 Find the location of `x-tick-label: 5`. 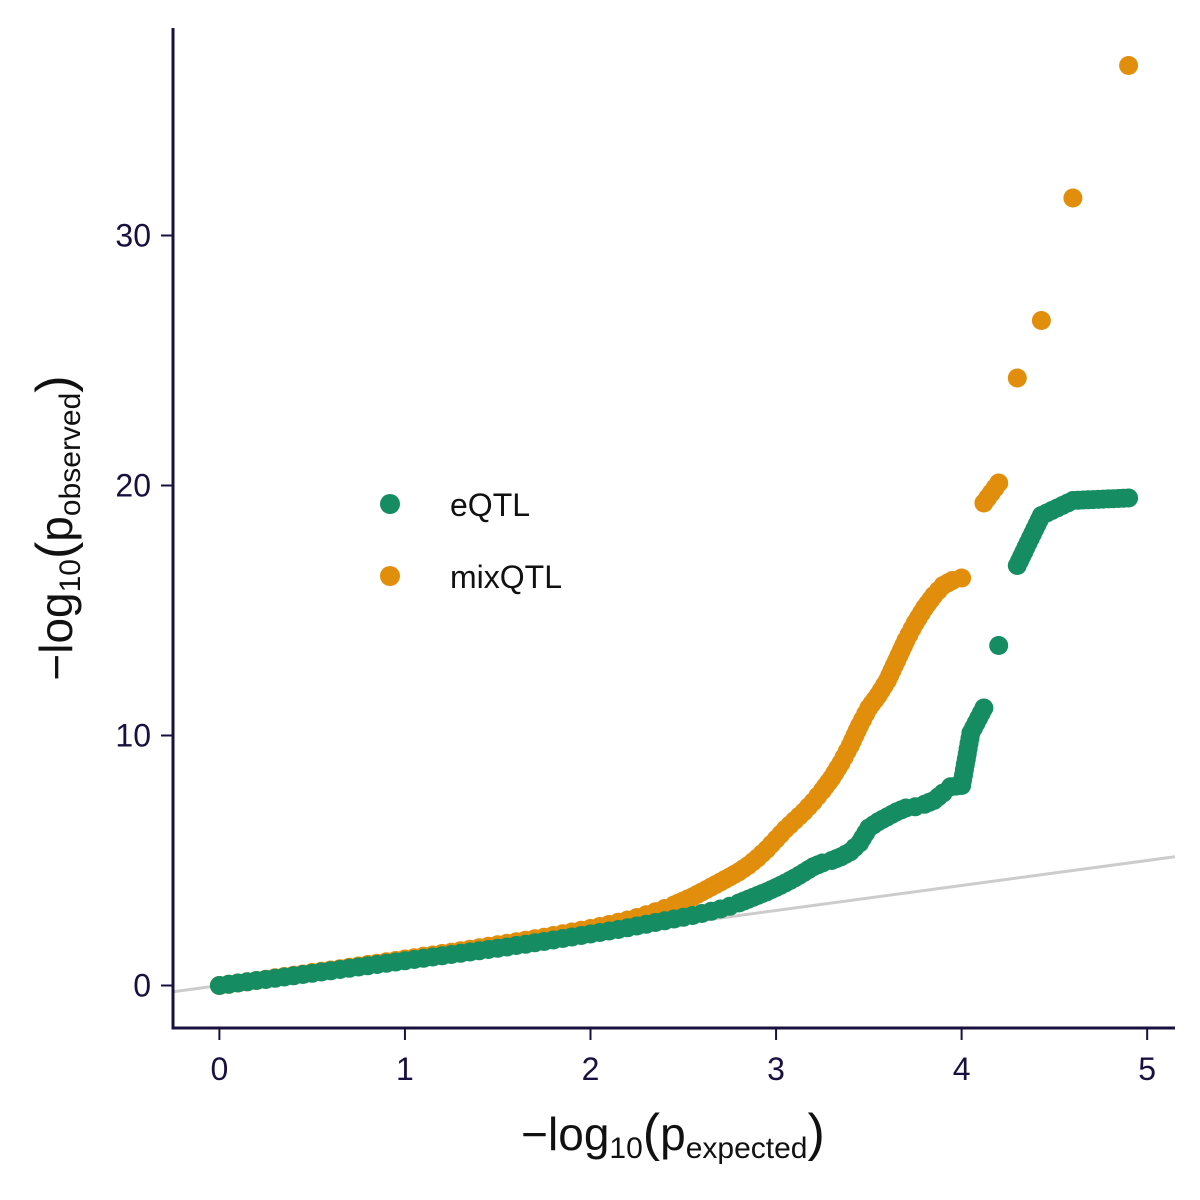

x-tick-label: 5 is located at coordinates (1147, 1069).